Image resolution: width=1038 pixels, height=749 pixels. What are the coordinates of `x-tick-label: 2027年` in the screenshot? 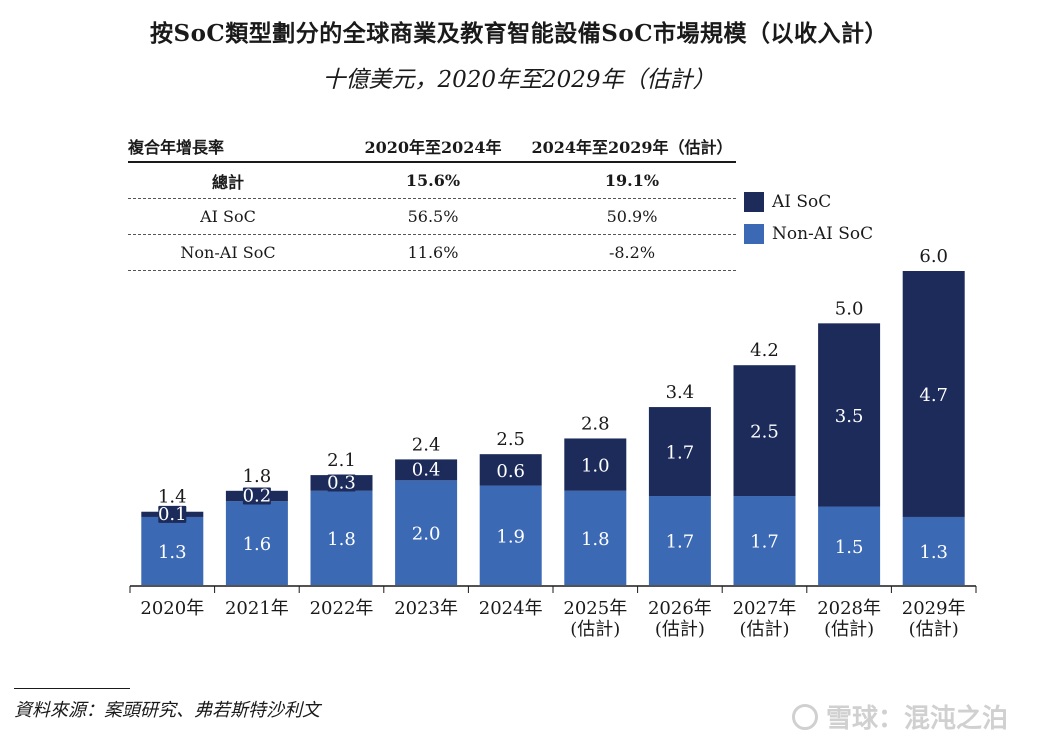 It's located at (765, 608).